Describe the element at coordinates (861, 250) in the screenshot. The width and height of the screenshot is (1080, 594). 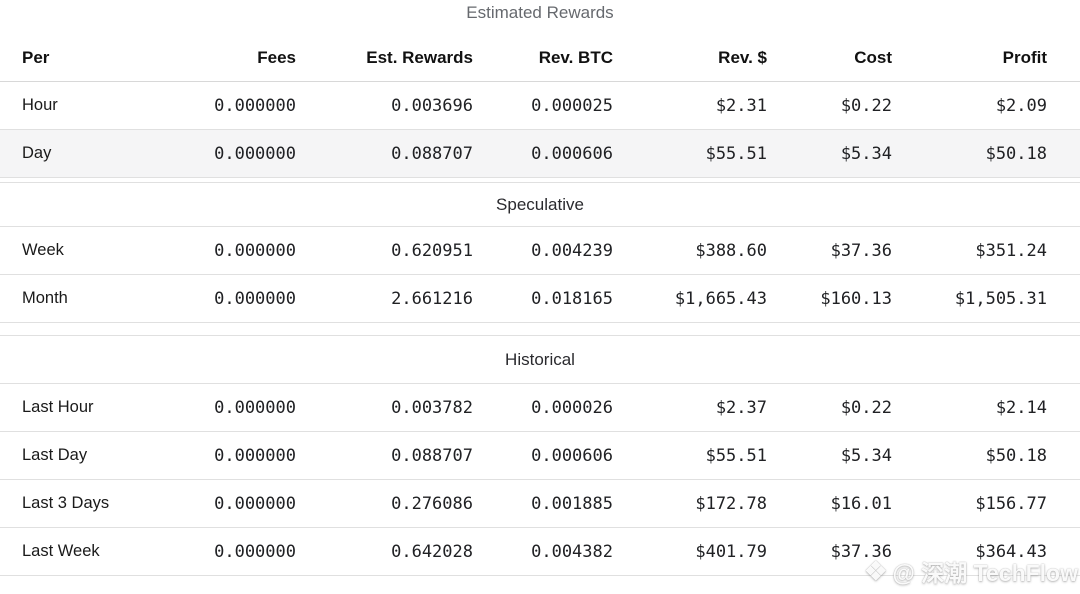
I see `cell-week-cost: $37.36` at that location.